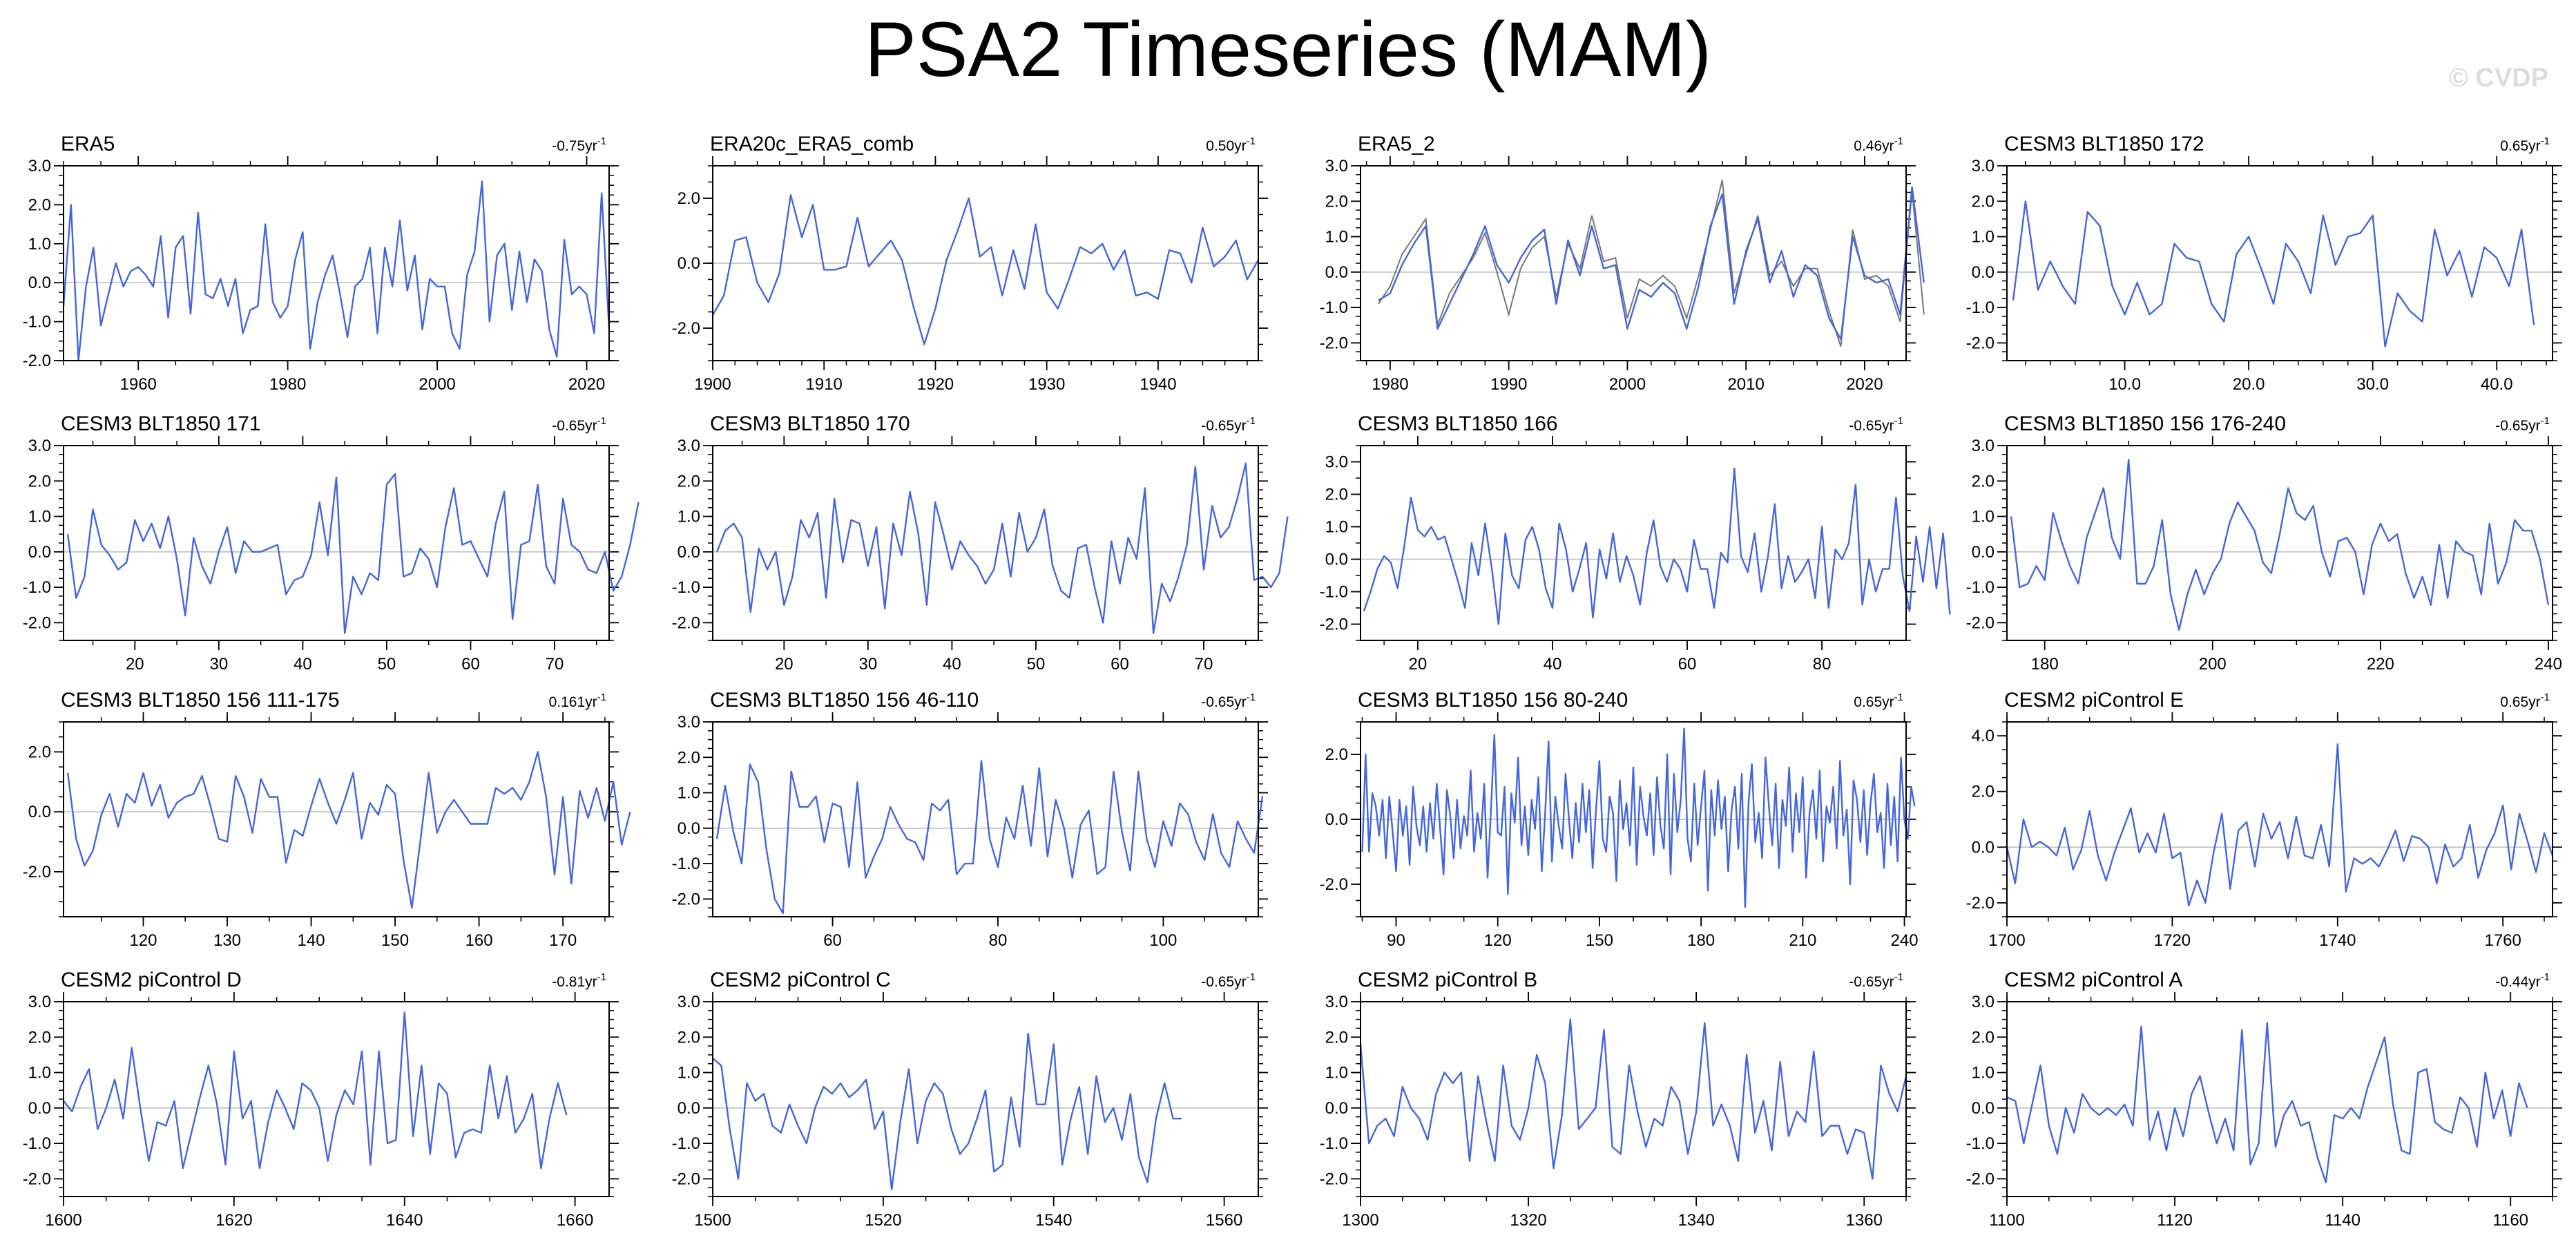 This screenshot has height=1258, width=2576. I want to click on x-tick-label: 40, so click(952, 664).